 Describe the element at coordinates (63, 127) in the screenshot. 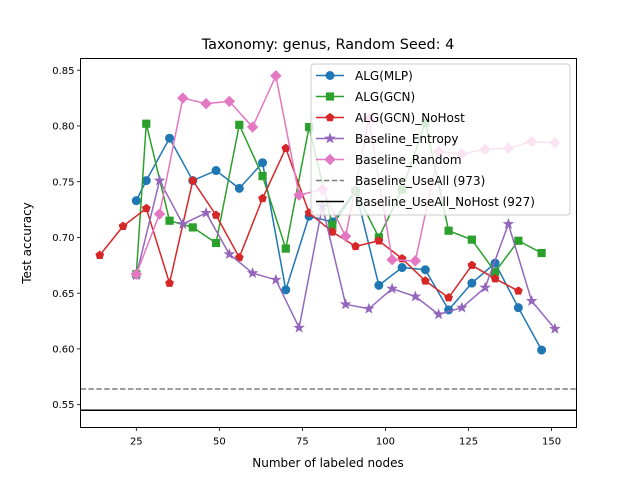

I see `y-tick-label: 0.80` at that location.